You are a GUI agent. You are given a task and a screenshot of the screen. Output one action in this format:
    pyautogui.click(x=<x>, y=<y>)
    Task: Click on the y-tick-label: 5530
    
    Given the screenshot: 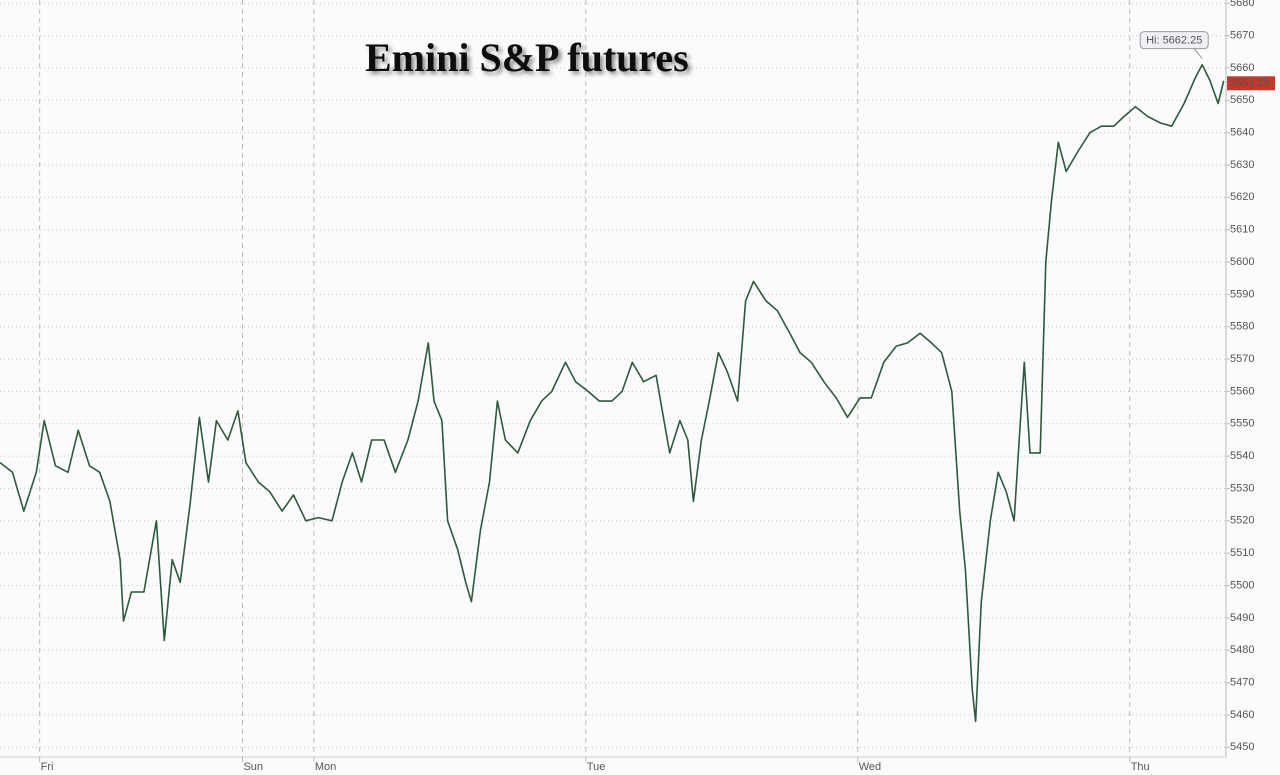 What is the action you would take?
    pyautogui.click(x=1242, y=488)
    